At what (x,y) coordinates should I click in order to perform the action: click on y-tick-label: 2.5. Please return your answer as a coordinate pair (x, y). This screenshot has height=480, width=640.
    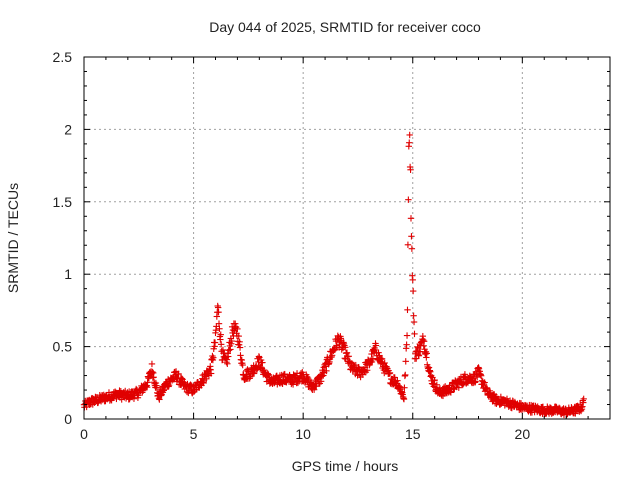
    Looking at the image, I should click on (63, 57).